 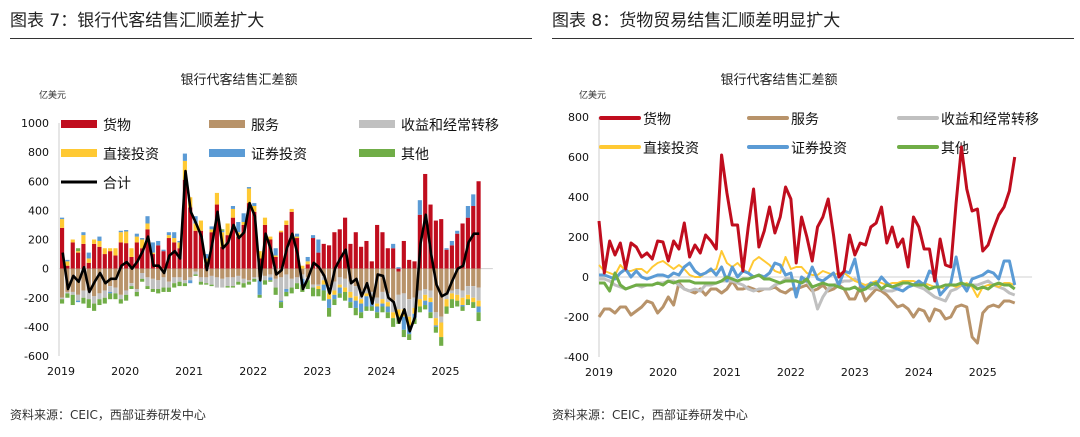 What do you see at coordinates (576, 357) in the screenshot?
I see `right-y-tick-label: -400` at bounding box center [576, 357].